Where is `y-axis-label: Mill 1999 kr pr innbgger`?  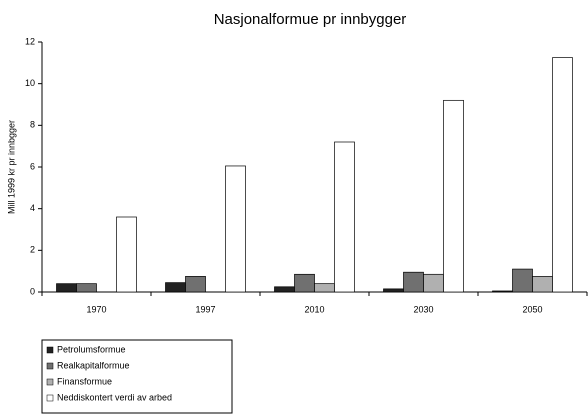 y-axis-label: Mill 1999 kr pr innbgger is located at coordinates (11, 167).